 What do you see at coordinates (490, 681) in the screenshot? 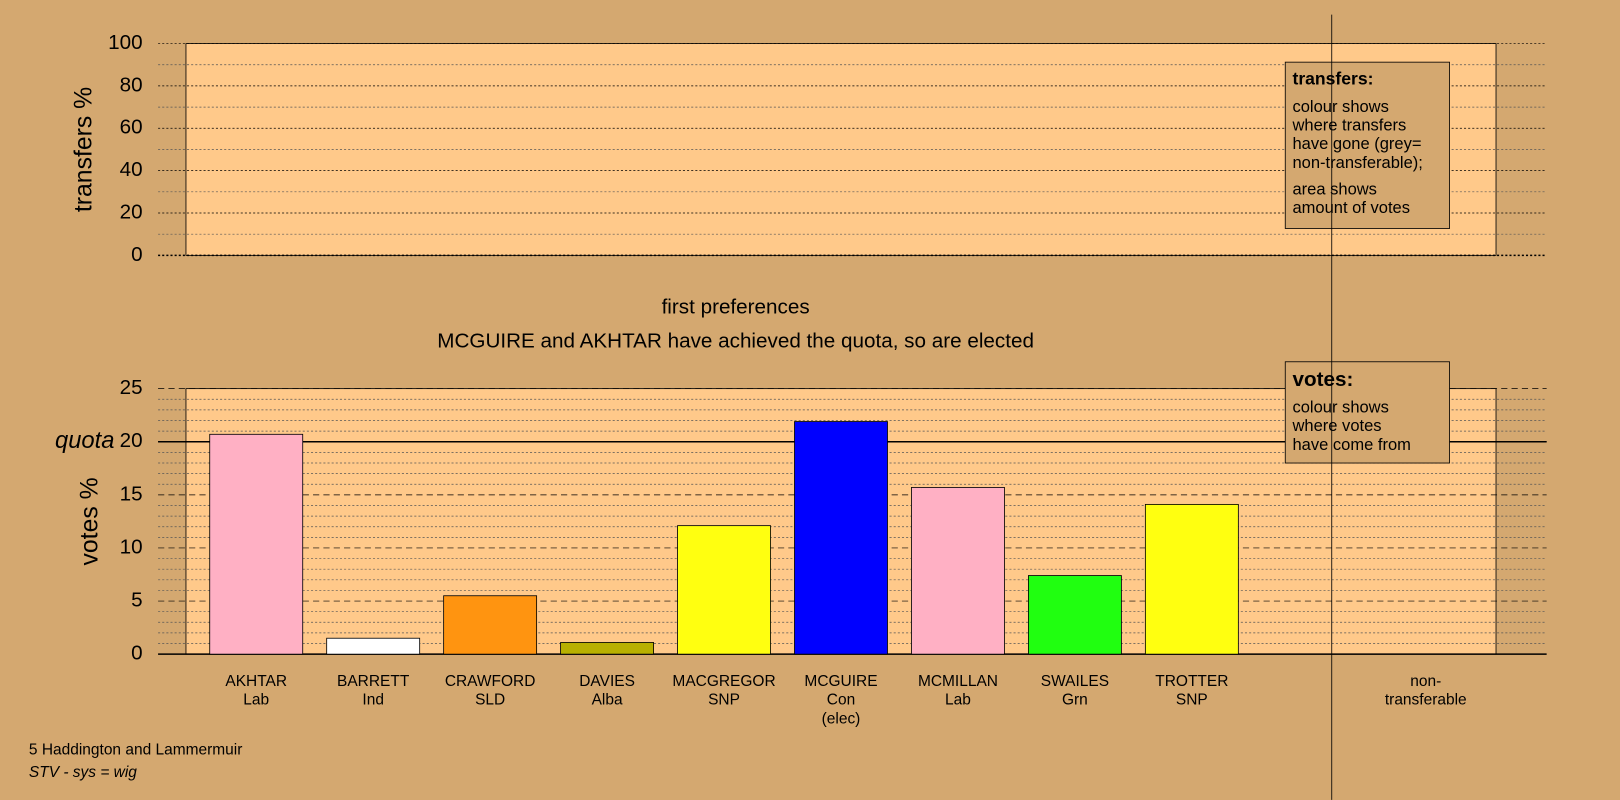
I see `x-tick-label: CRAWFORD` at bounding box center [490, 681].